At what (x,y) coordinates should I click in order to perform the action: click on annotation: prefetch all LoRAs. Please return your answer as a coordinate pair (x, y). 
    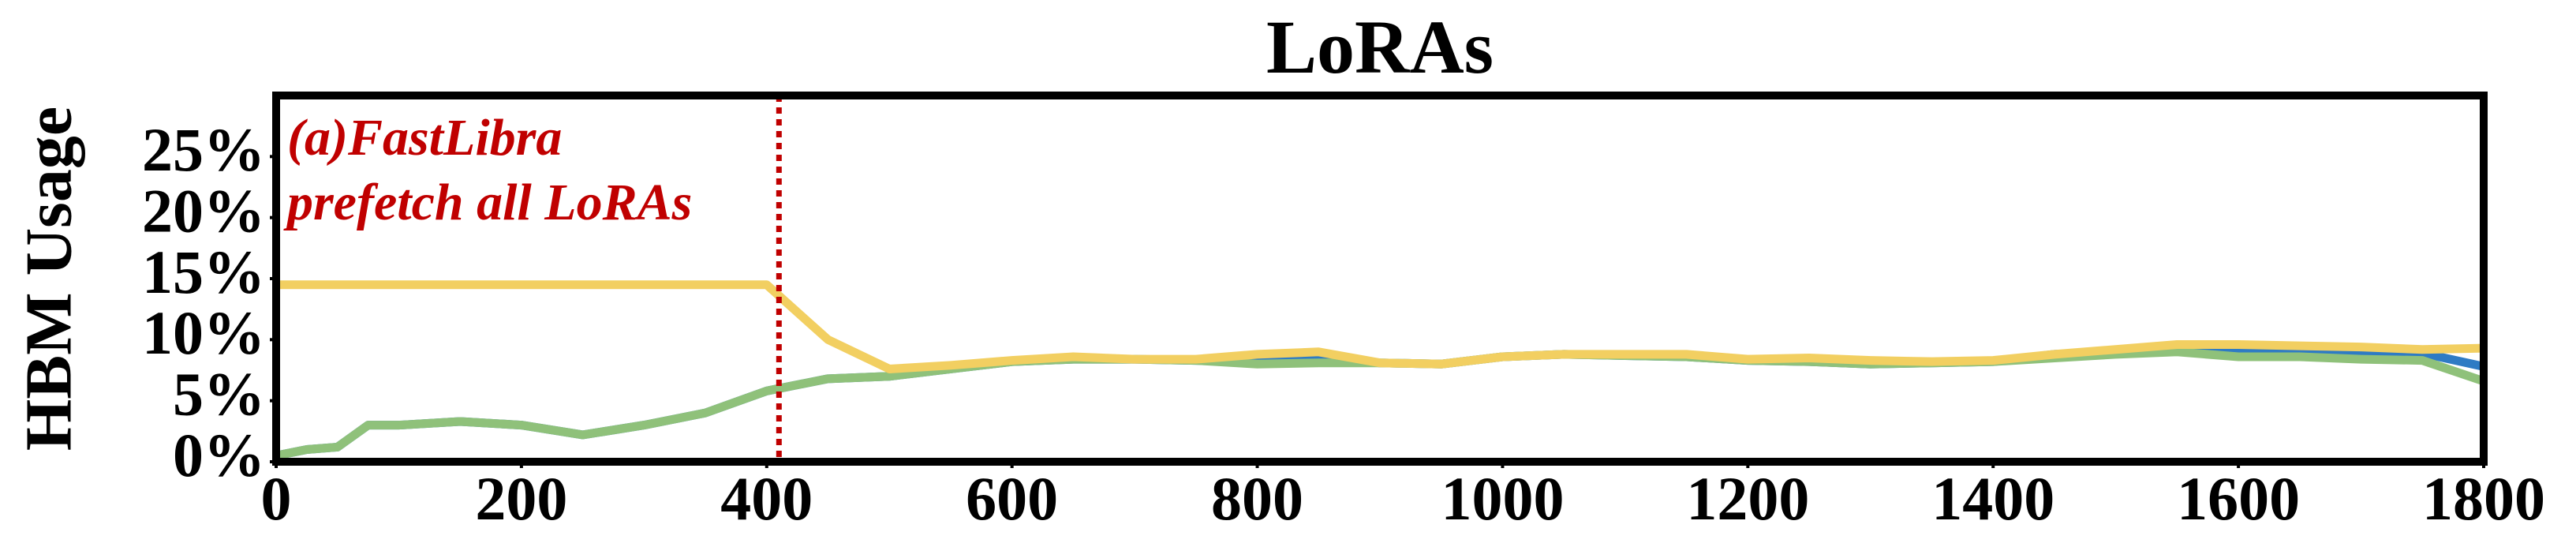
    Looking at the image, I should click on (487, 202).